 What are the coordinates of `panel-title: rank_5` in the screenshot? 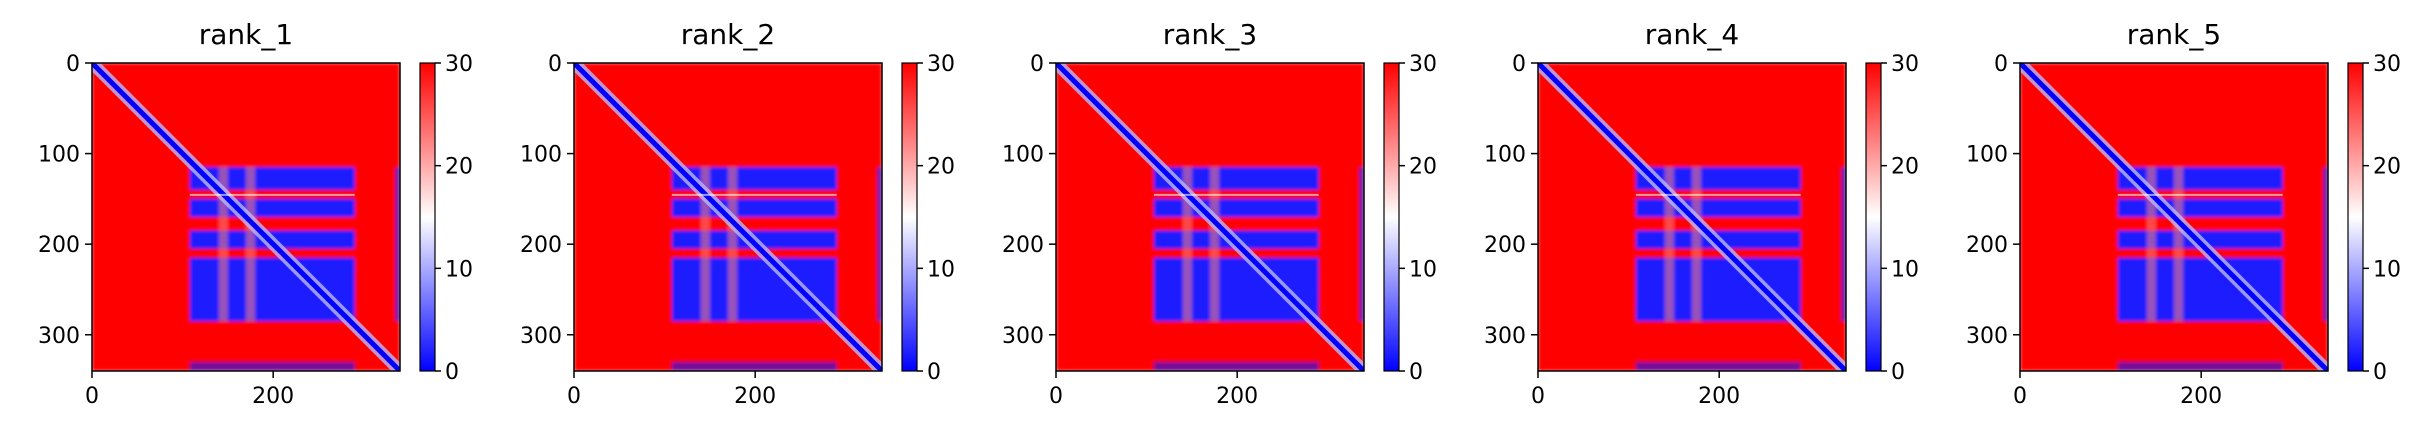 It's located at (2174, 34).